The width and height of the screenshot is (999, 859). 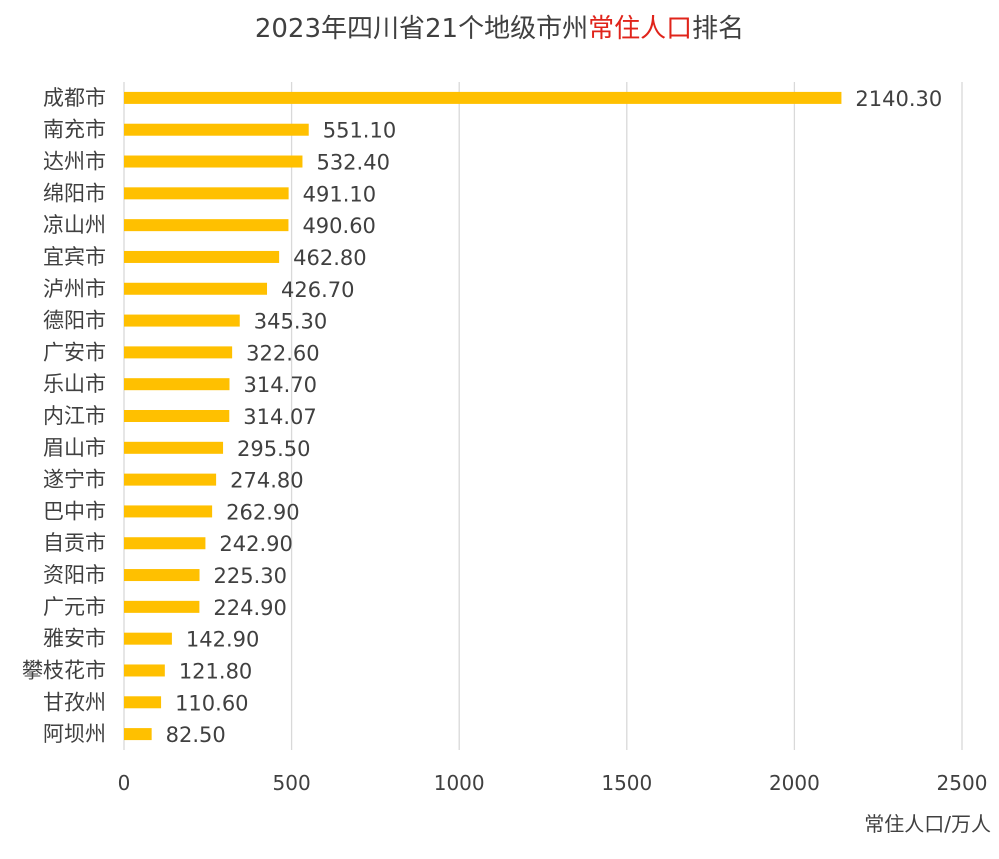 I want to click on data-label: 274.80, so click(x=266, y=481).